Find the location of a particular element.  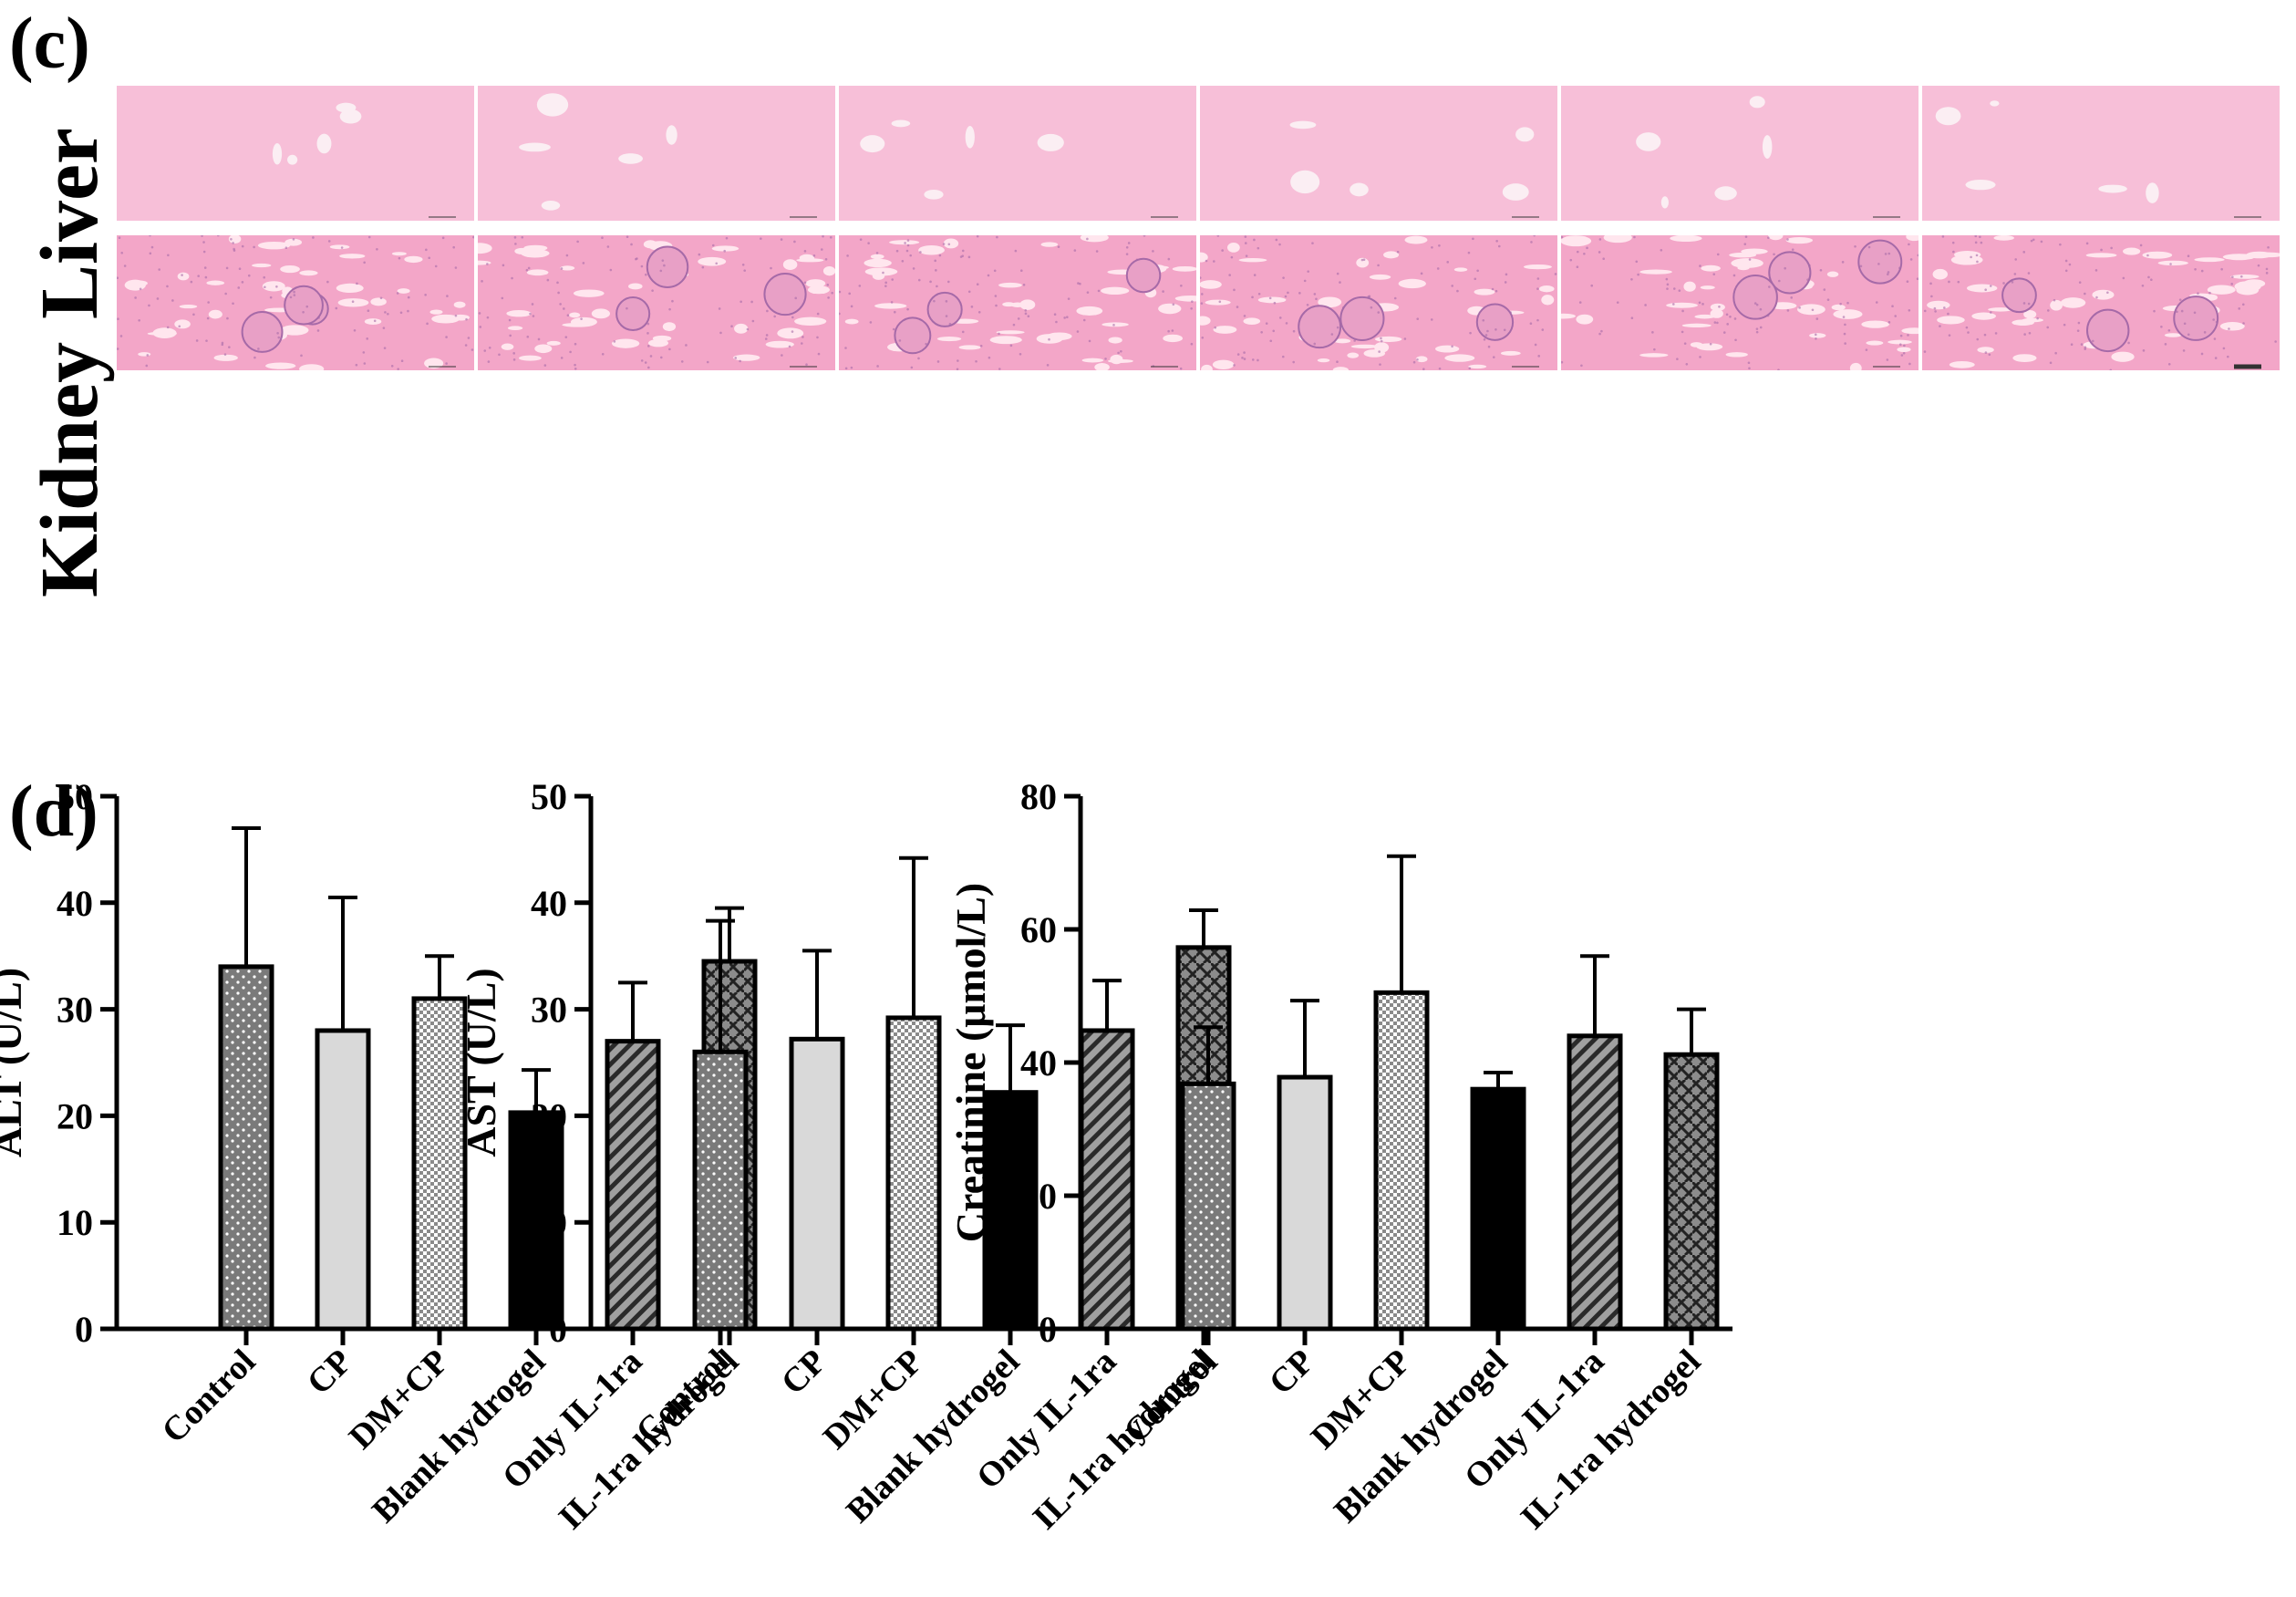

y-tick-label-2-0: 0 is located at coordinates (558, 1329).